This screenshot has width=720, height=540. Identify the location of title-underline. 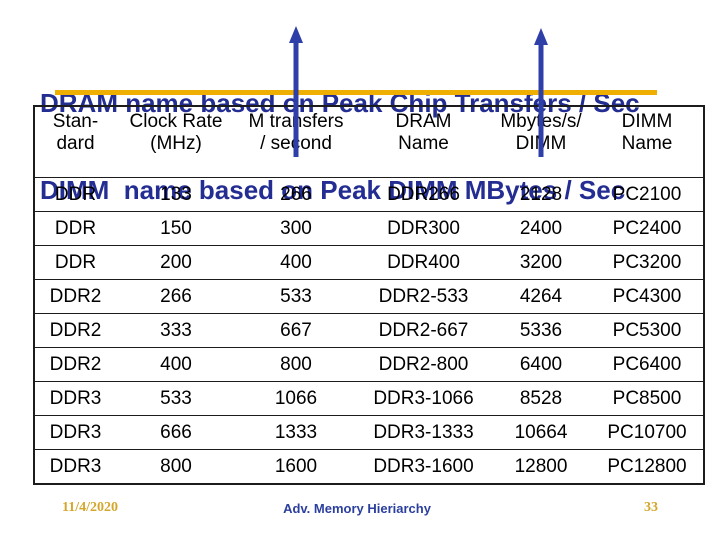
(356, 92).